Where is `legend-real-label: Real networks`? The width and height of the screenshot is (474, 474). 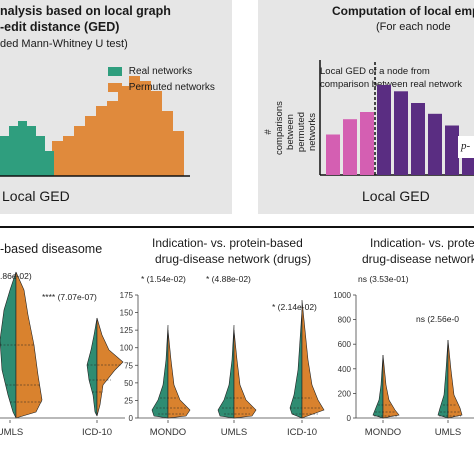
legend-real-label: Real networks is located at coordinates (160, 71).